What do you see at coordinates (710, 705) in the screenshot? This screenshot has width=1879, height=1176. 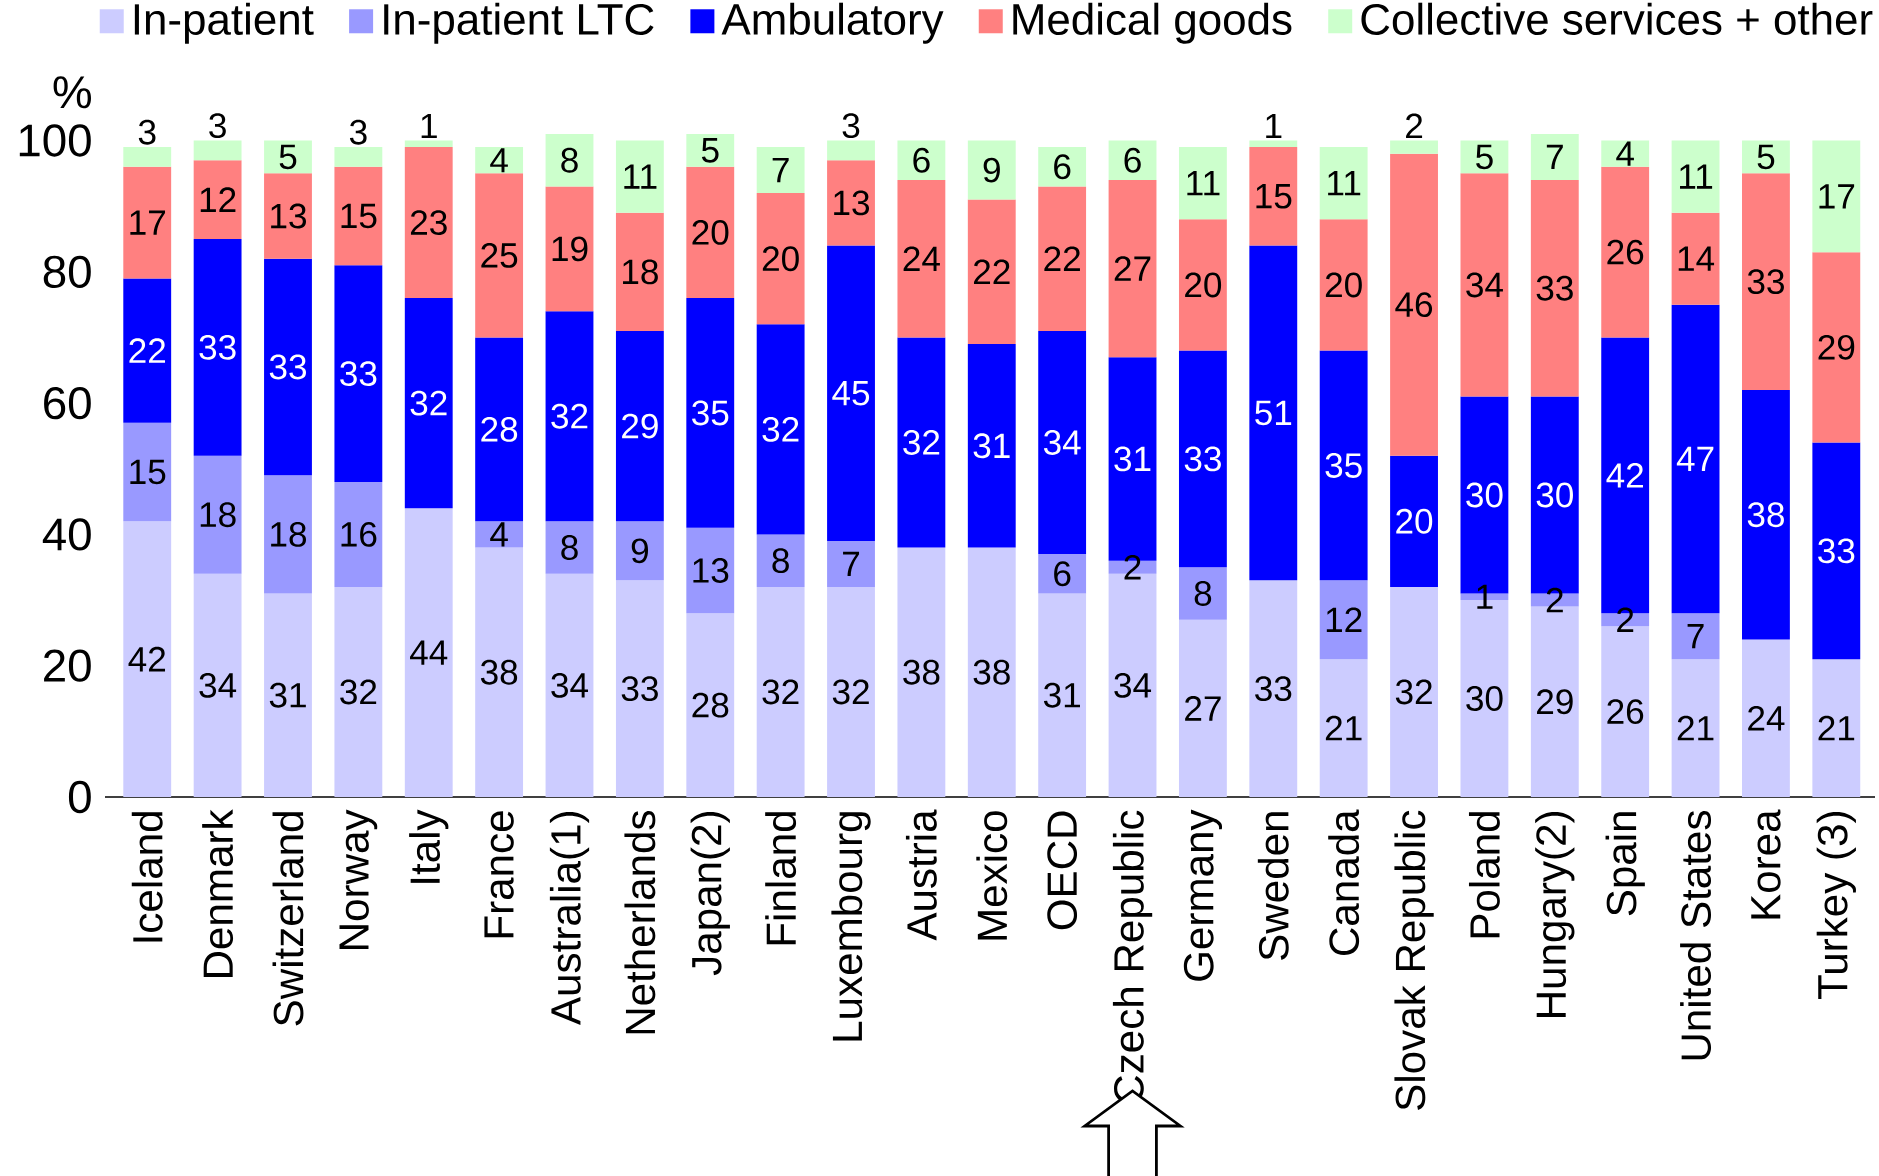 I see `data-label: 28` at bounding box center [710, 705].